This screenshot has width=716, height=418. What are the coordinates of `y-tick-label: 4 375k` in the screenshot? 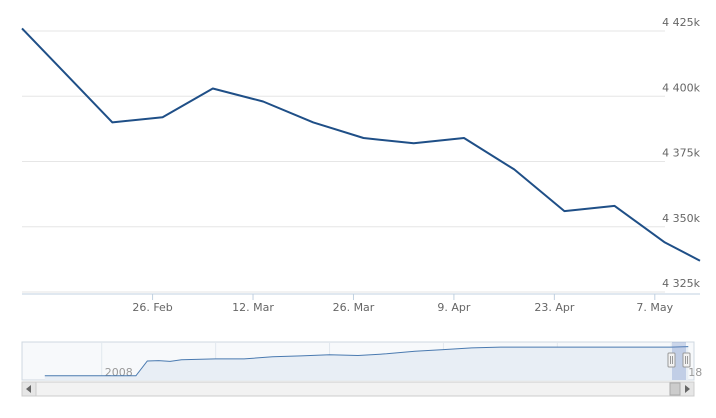 It's located at (681, 153).